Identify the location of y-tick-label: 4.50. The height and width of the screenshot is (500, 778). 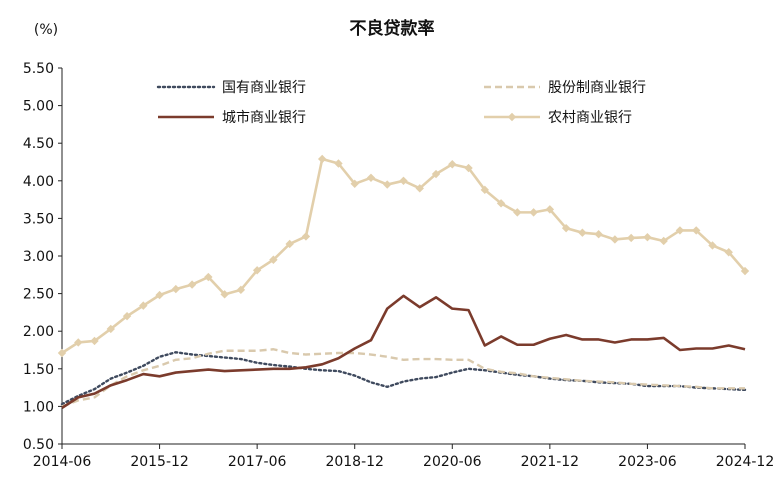
(38, 144).